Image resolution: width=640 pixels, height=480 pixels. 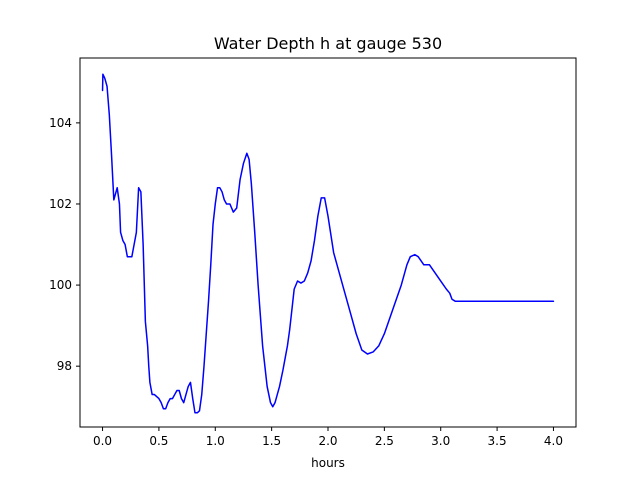 I want to click on x-tick-label: 2.0, so click(x=327, y=441).